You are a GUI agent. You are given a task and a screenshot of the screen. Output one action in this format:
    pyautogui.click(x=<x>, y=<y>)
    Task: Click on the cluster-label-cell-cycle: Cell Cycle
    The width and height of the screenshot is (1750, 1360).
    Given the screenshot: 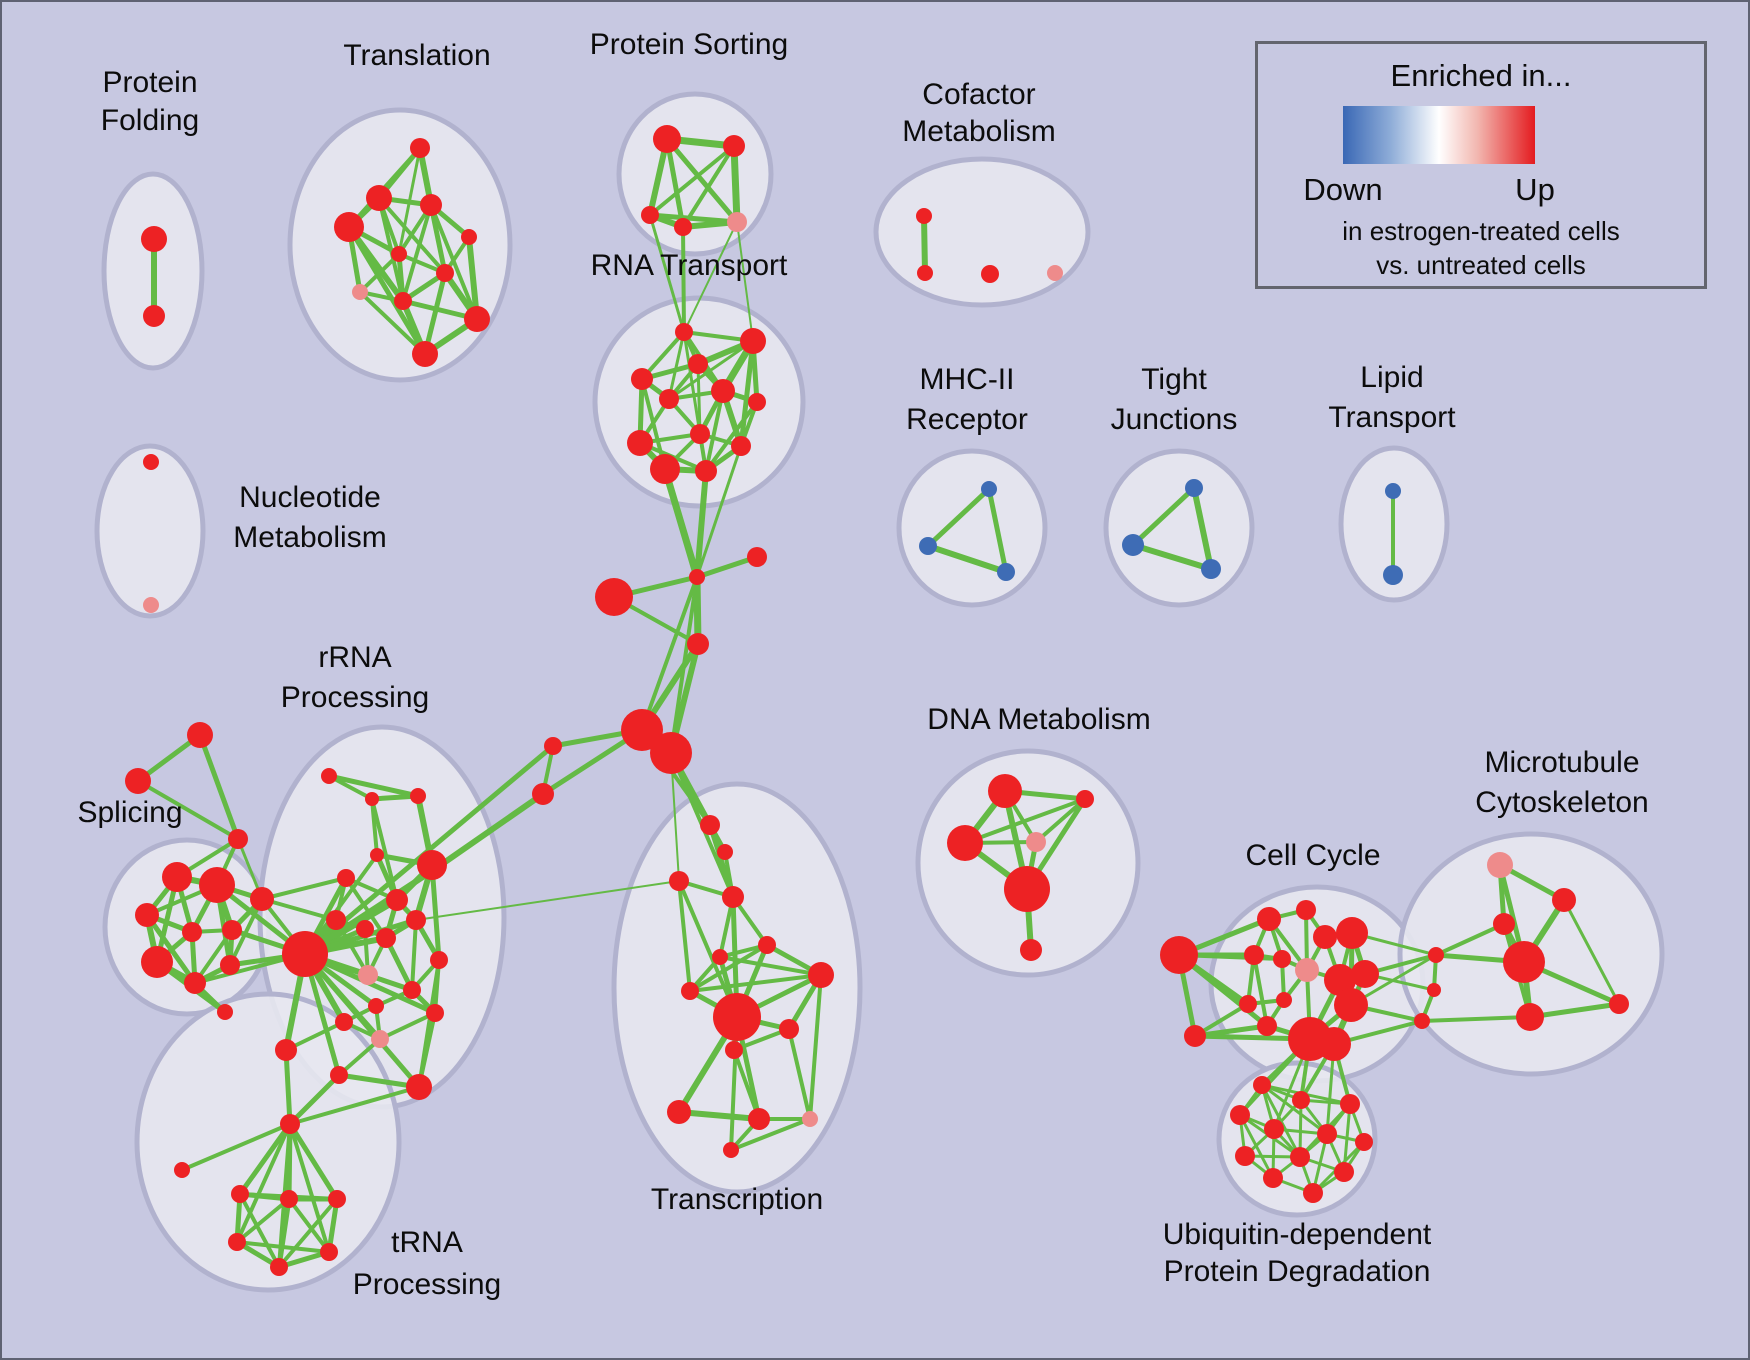 What is the action you would take?
    pyautogui.click(x=1312, y=855)
    